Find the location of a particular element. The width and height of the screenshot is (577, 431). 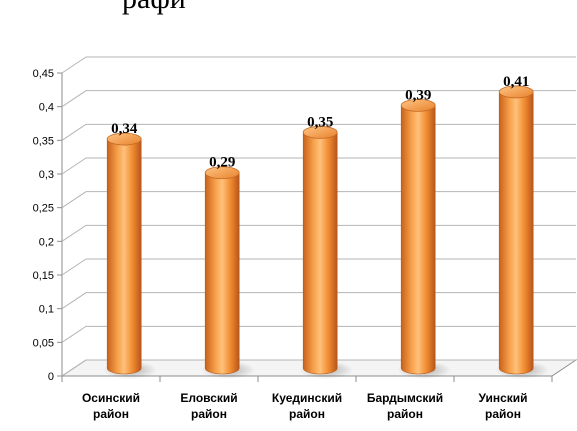

data-label: 0,39 is located at coordinates (418, 95).